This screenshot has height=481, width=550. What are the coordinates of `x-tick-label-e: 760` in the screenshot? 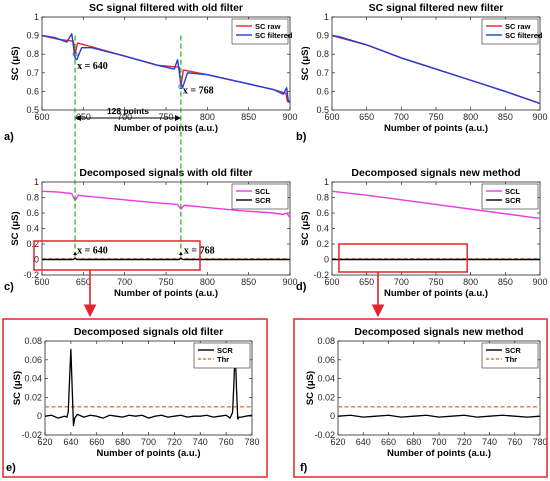 It's located at (226, 442).